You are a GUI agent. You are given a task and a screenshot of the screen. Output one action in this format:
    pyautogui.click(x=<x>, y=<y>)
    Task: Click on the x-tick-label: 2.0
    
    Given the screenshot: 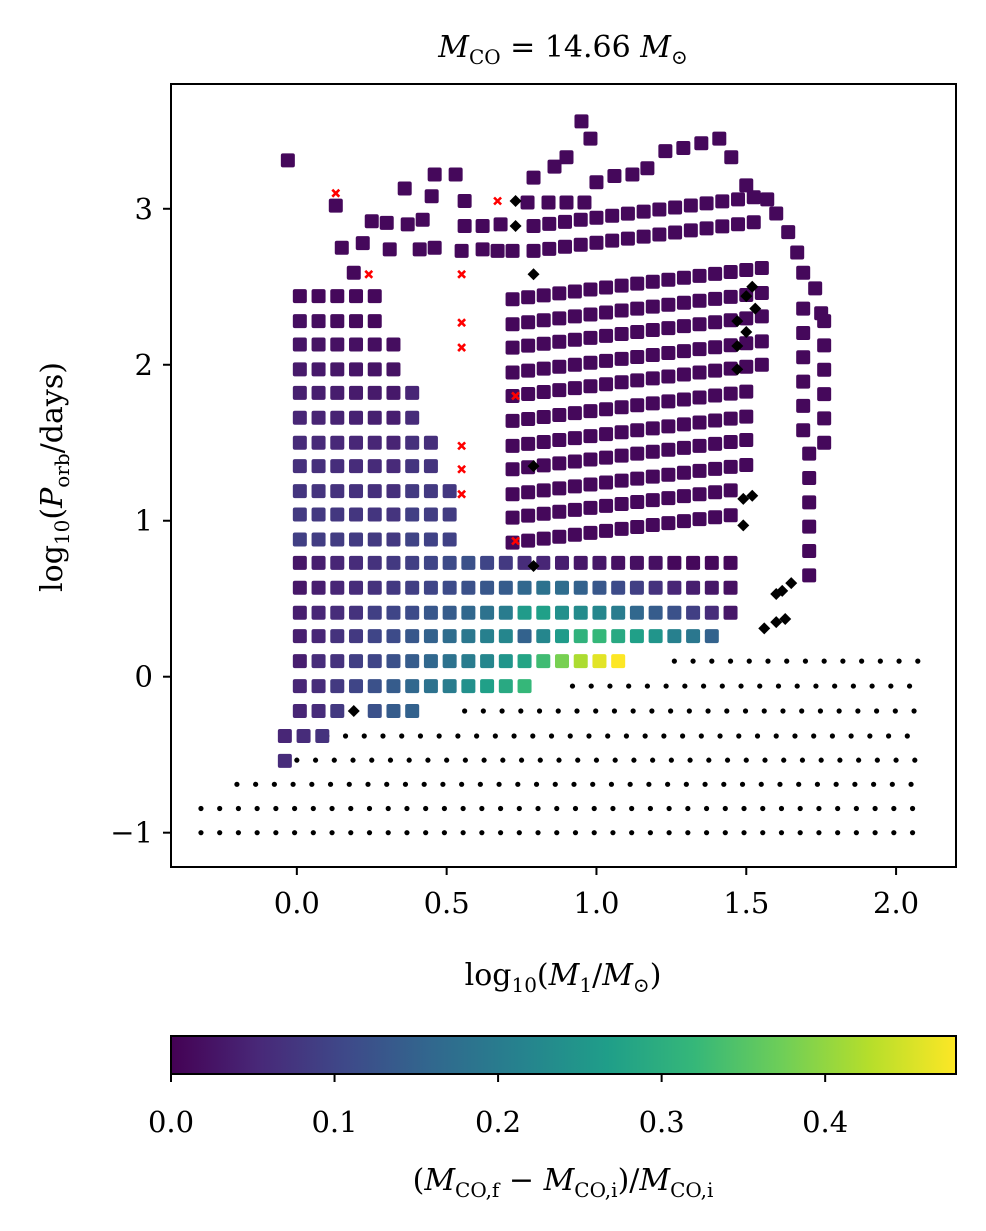 What is the action you would take?
    pyautogui.click(x=896, y=903)
    